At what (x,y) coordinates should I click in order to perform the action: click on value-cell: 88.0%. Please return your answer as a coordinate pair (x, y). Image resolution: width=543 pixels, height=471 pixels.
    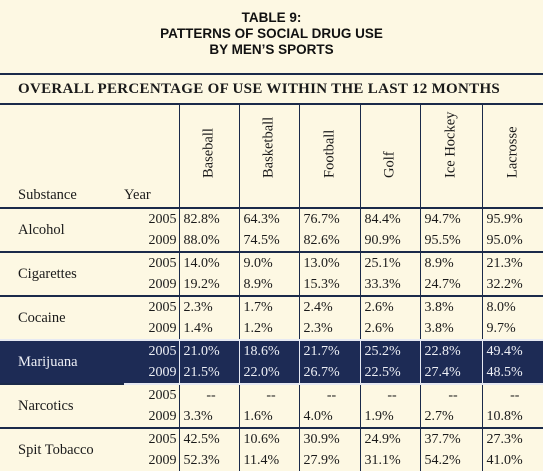
    Looking at the image, I should click on (208, 241).